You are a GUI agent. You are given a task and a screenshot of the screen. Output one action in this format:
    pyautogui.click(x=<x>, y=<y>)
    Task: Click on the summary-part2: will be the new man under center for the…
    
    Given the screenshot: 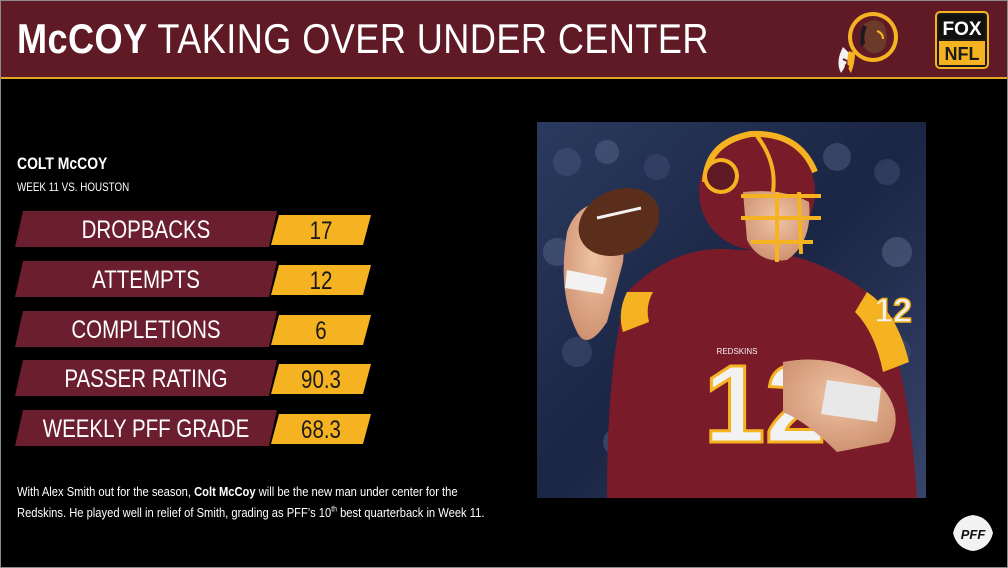 What is the action you would take?
    pyautogui.click(x=237, y=502)
    